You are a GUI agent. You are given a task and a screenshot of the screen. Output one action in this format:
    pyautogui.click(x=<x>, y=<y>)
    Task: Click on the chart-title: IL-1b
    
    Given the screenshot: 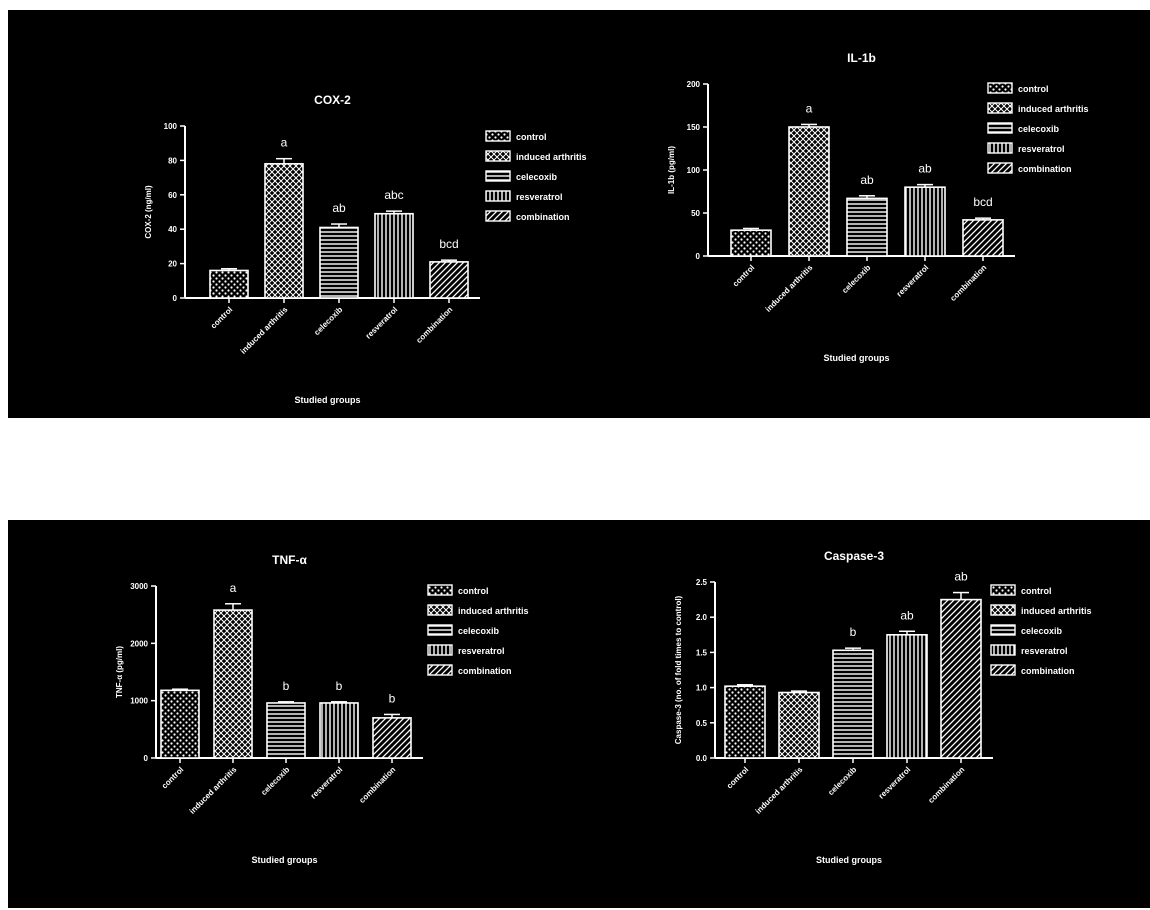 What is the action you would take?
    pyautogui.click(x=861, y=58)
    